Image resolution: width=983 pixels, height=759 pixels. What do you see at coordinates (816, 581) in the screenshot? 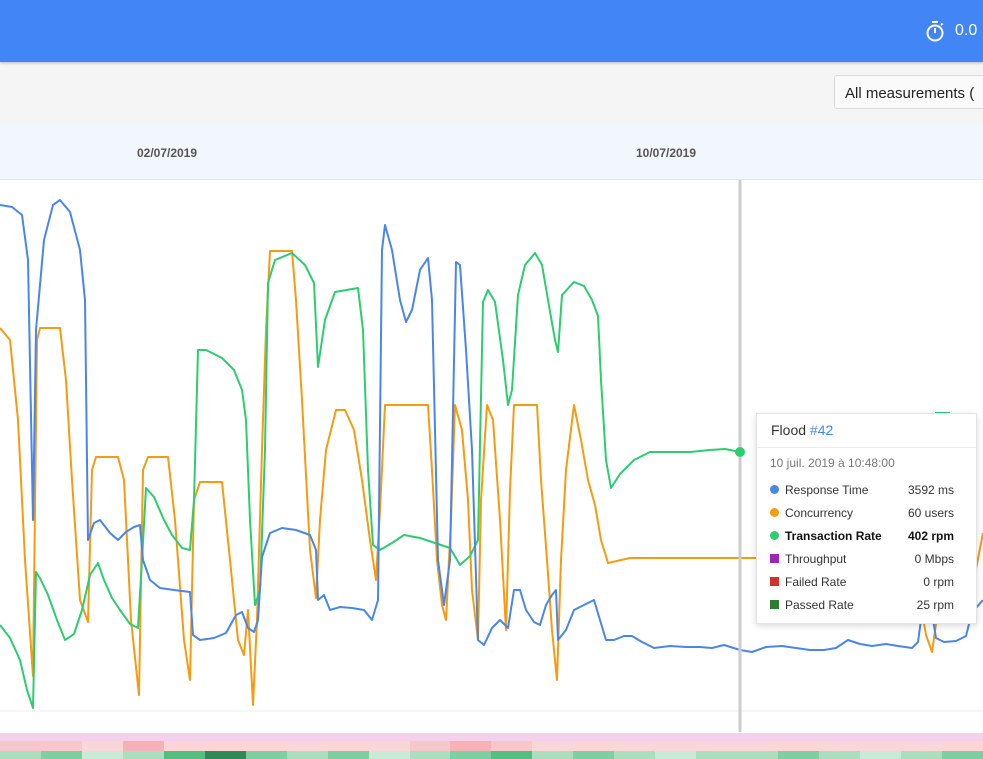
I see `tooltip-row-label: Failed Rate` at bounding box center [816, 581].